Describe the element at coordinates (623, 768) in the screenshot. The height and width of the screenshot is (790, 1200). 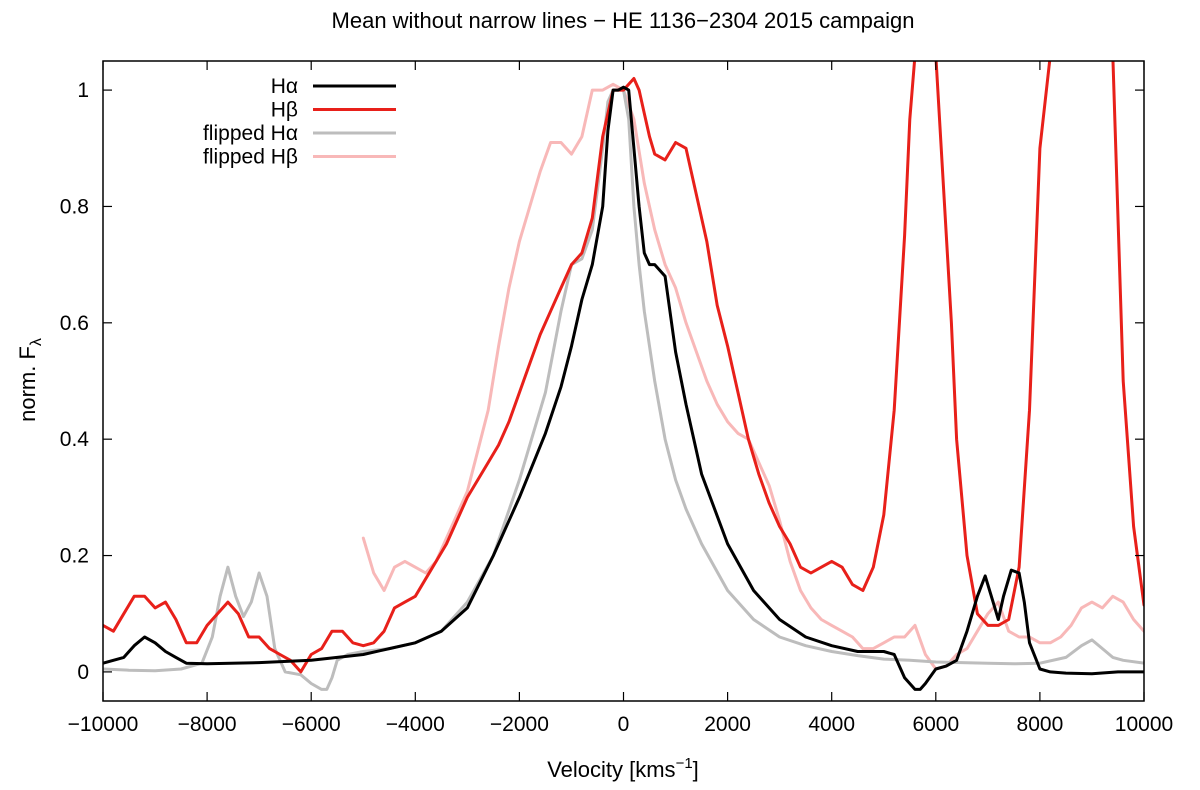
I see `x-axis-label: Velocity [kms−1]` at that location.